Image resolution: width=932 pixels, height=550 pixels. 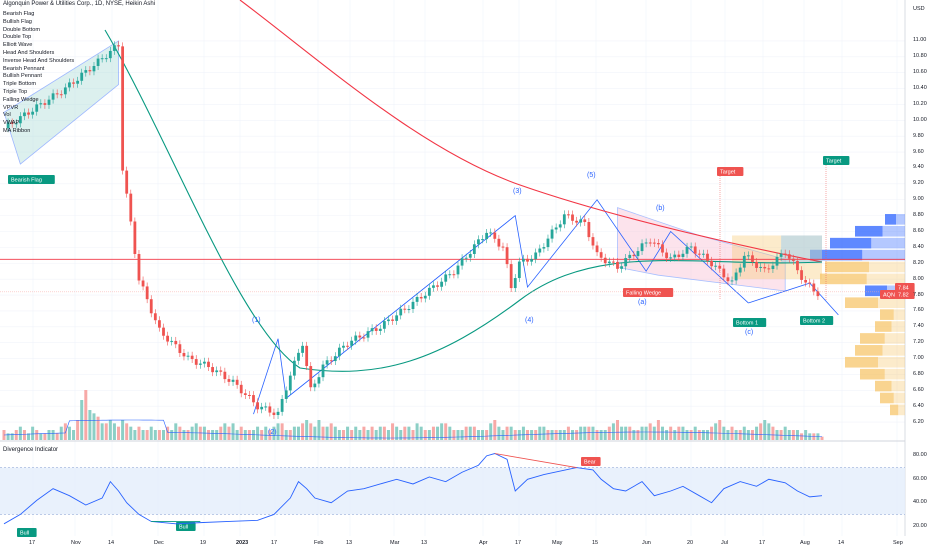 What do you see at coordinates (747, 324) in the screenshot?
I see `bottom1-label: Bottom 1` at bounding box center [747, 324].